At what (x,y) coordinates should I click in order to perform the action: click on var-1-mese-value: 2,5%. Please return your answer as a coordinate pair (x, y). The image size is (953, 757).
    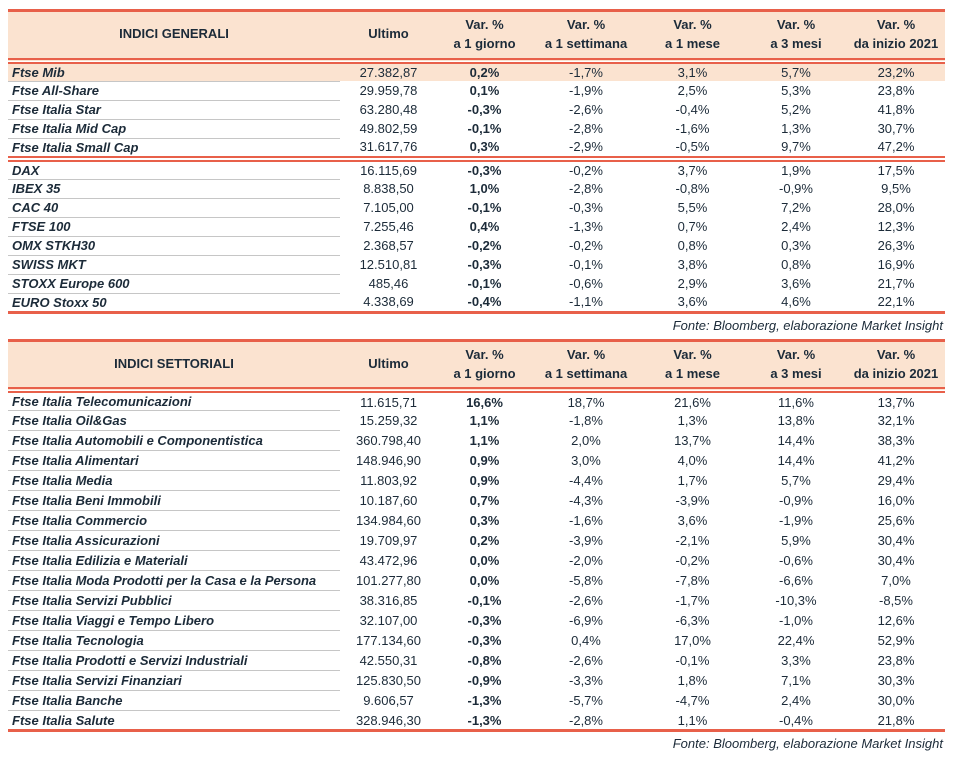
    Looking at the image, I should click on (692, 91).